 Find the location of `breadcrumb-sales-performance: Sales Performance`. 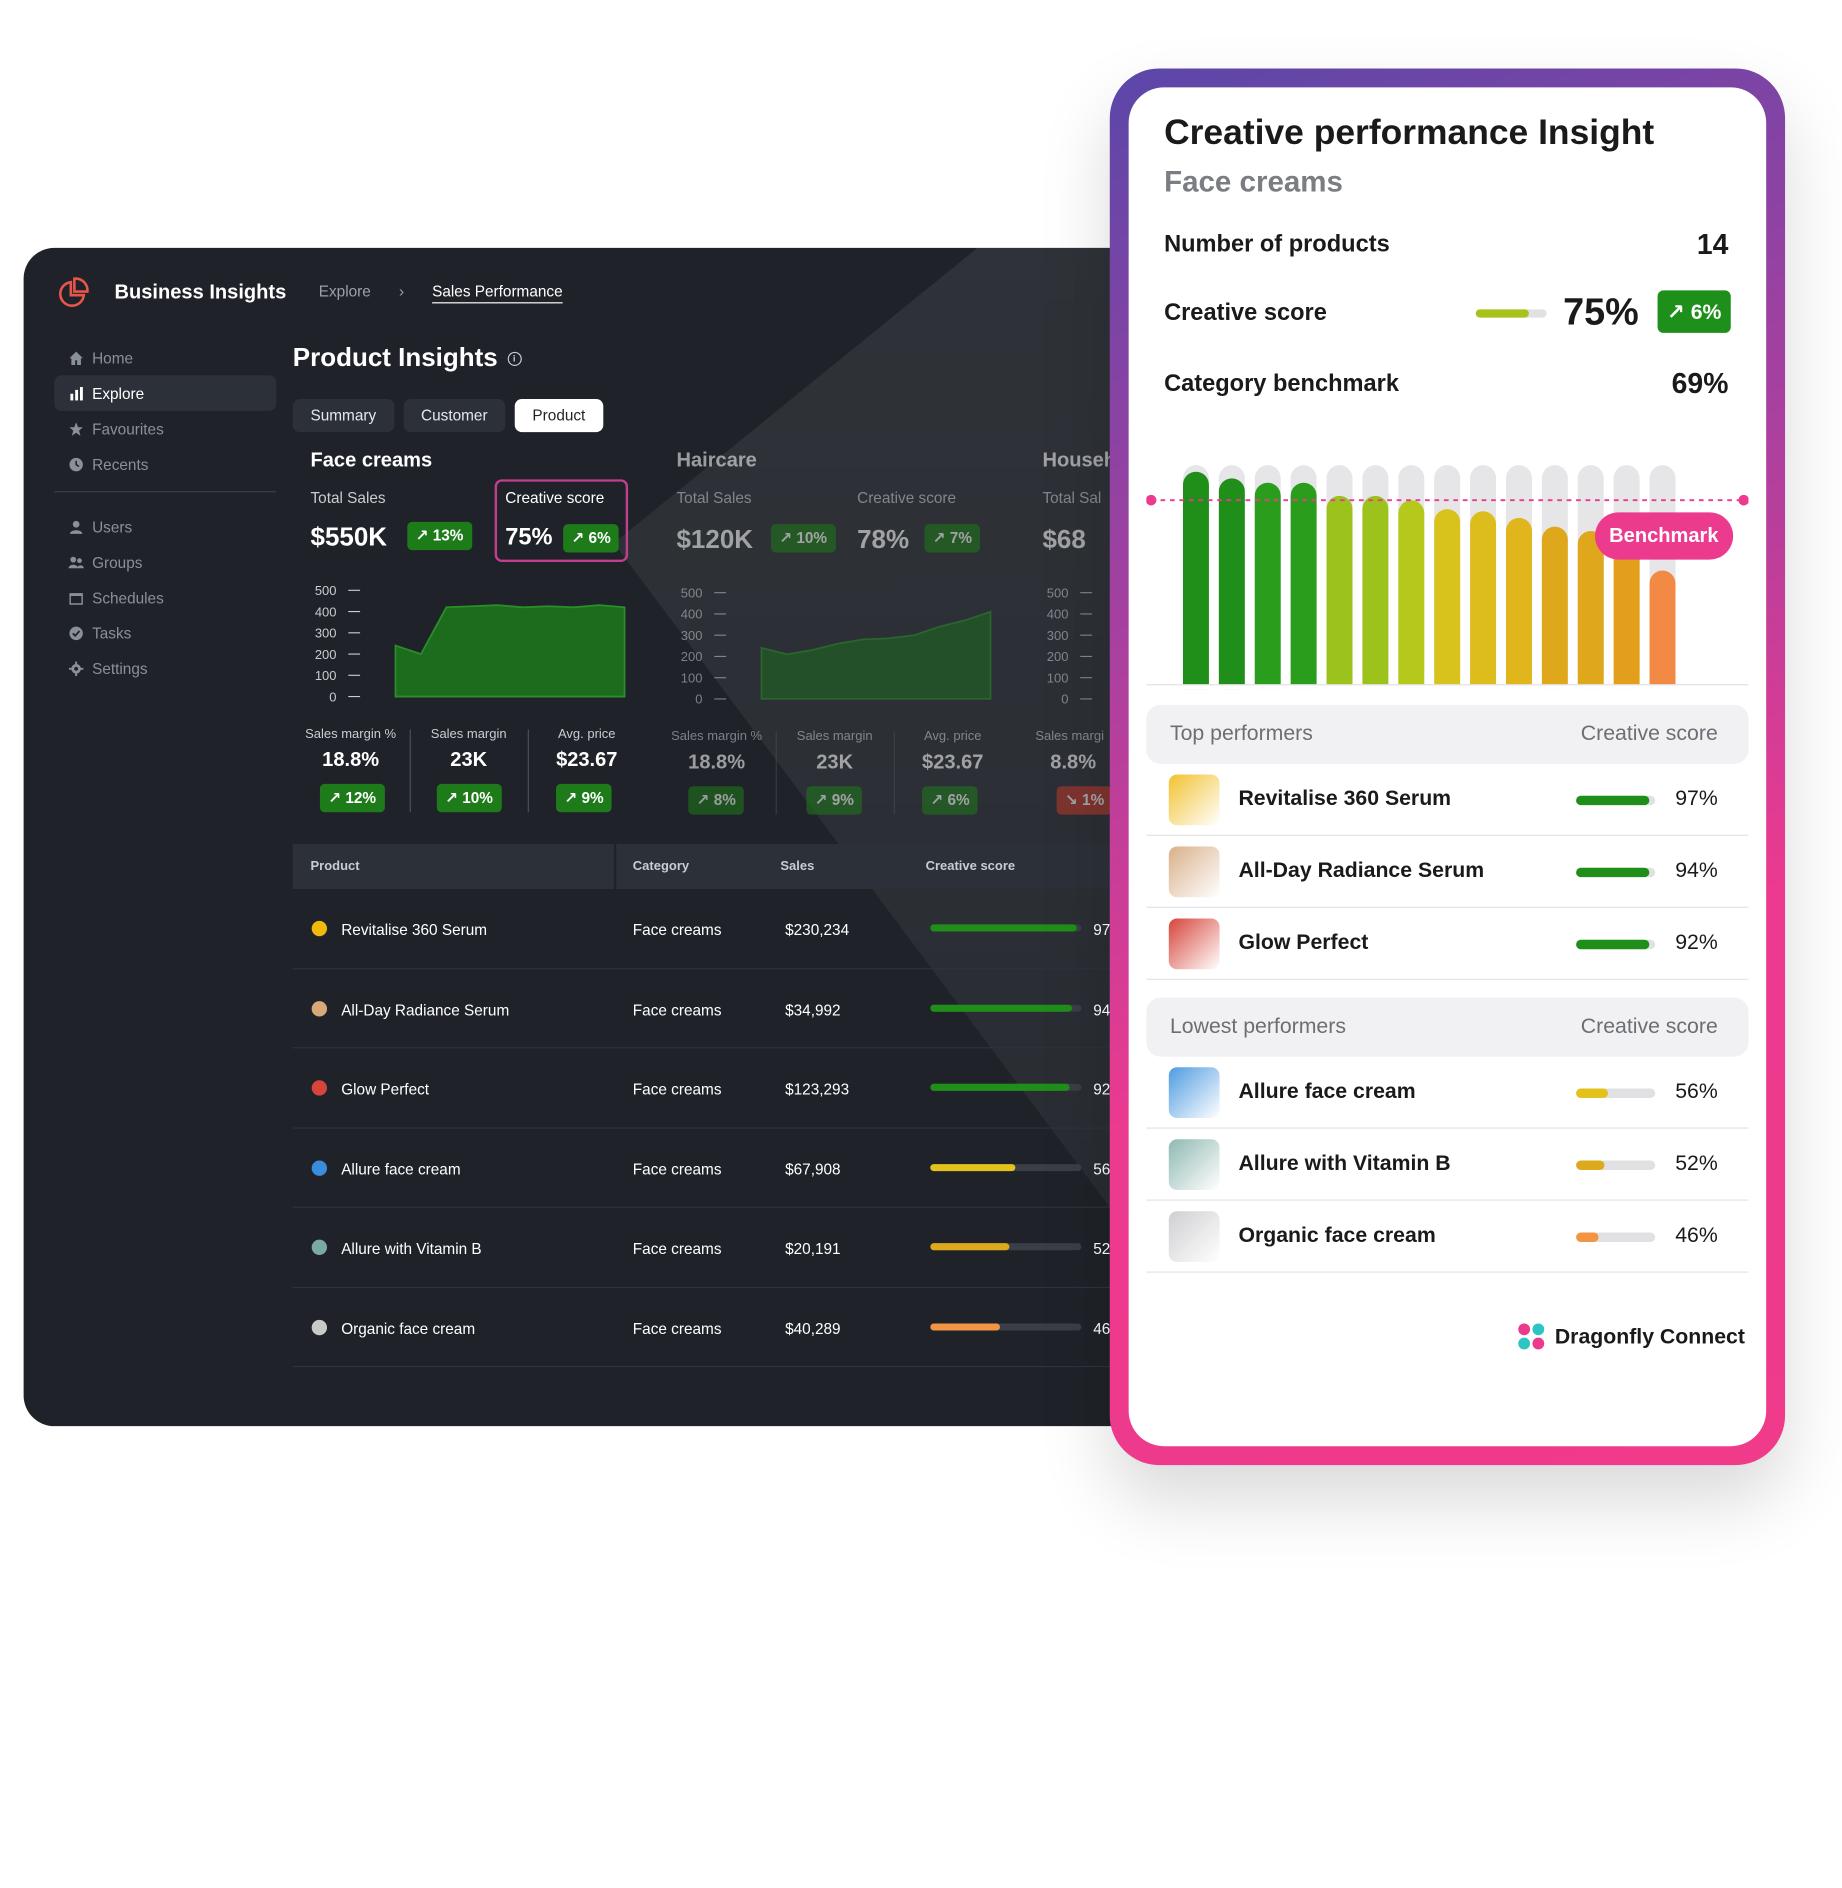

breadcrumb-sales-performance: Sales Performance is located at coordinates (497, 291).